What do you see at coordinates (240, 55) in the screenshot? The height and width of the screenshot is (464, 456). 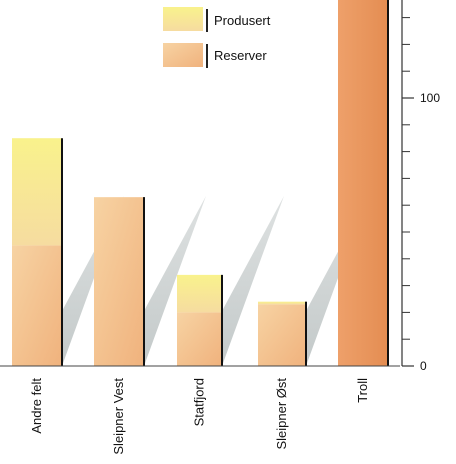 I see `legend-label-reserver: Reserver` at bounding box center [240, 55].